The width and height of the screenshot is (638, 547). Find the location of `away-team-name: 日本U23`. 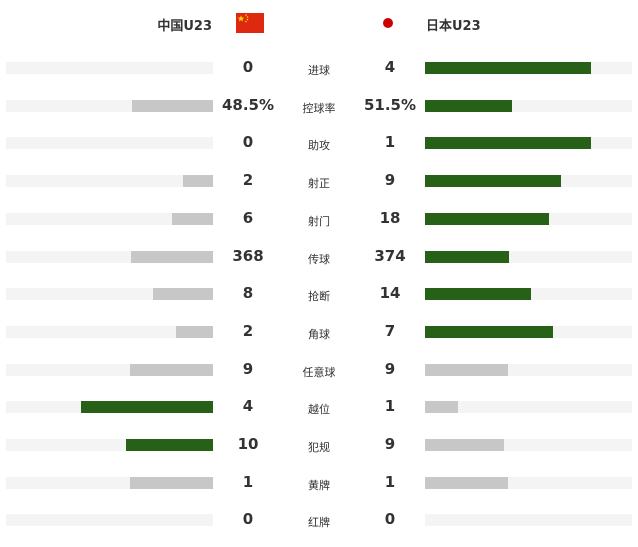

away-team-name: 日本U23 is located at coordinates (453, 26).